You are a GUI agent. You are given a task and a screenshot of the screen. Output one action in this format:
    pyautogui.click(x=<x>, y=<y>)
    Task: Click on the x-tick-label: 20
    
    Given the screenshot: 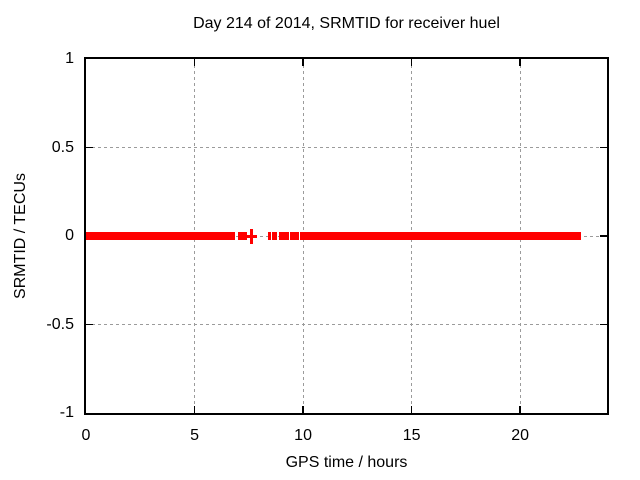 What is the action you would take?
    pyautogui.click(x=520, y=435)
    